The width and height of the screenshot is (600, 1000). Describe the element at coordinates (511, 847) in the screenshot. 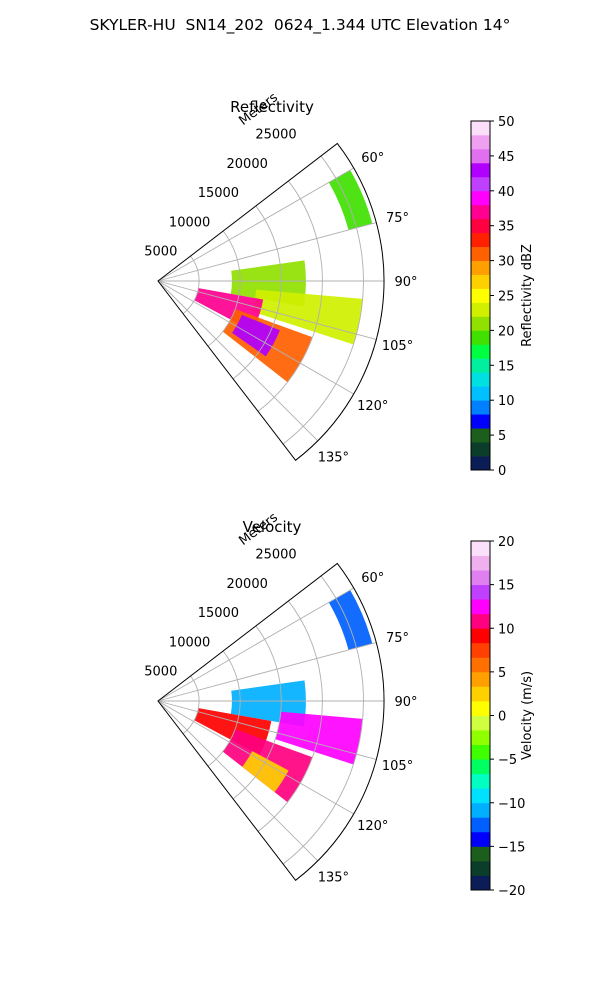

I see `colorbar-tick-label: −15` at that location.